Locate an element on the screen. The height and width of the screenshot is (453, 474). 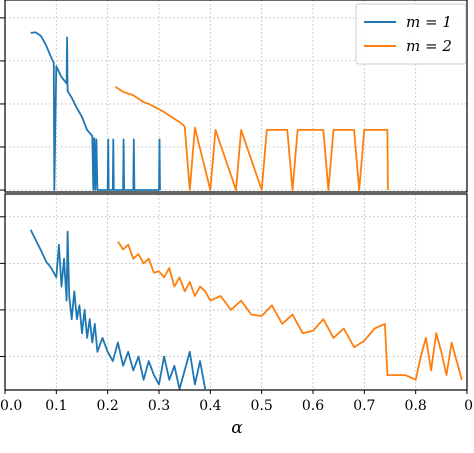
x-tick-label: 0.1 is located at coordinates (56, 406).